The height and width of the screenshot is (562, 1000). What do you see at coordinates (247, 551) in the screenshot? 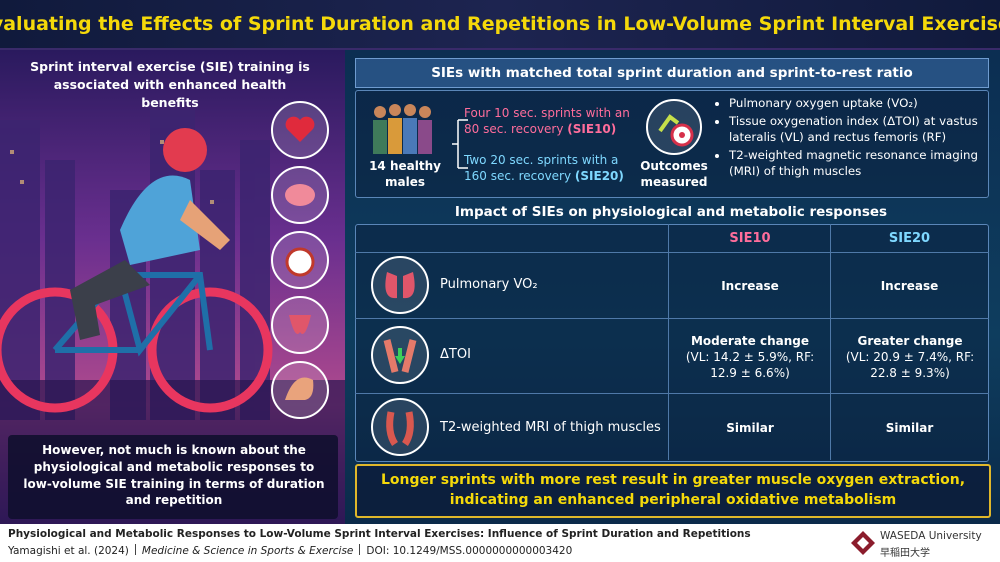
I see `journal: Medicine & Science in Sports & Exercise` at bounding box center [247, 551].